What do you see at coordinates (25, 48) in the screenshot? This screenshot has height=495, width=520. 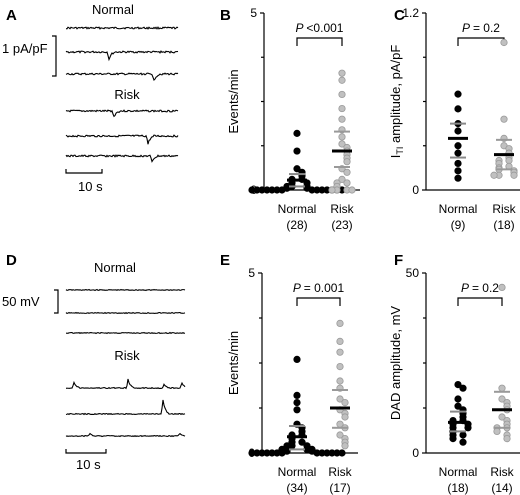 I see `scale-bar-y-label: 1 pA/pF` at bounding box center [25, 48].